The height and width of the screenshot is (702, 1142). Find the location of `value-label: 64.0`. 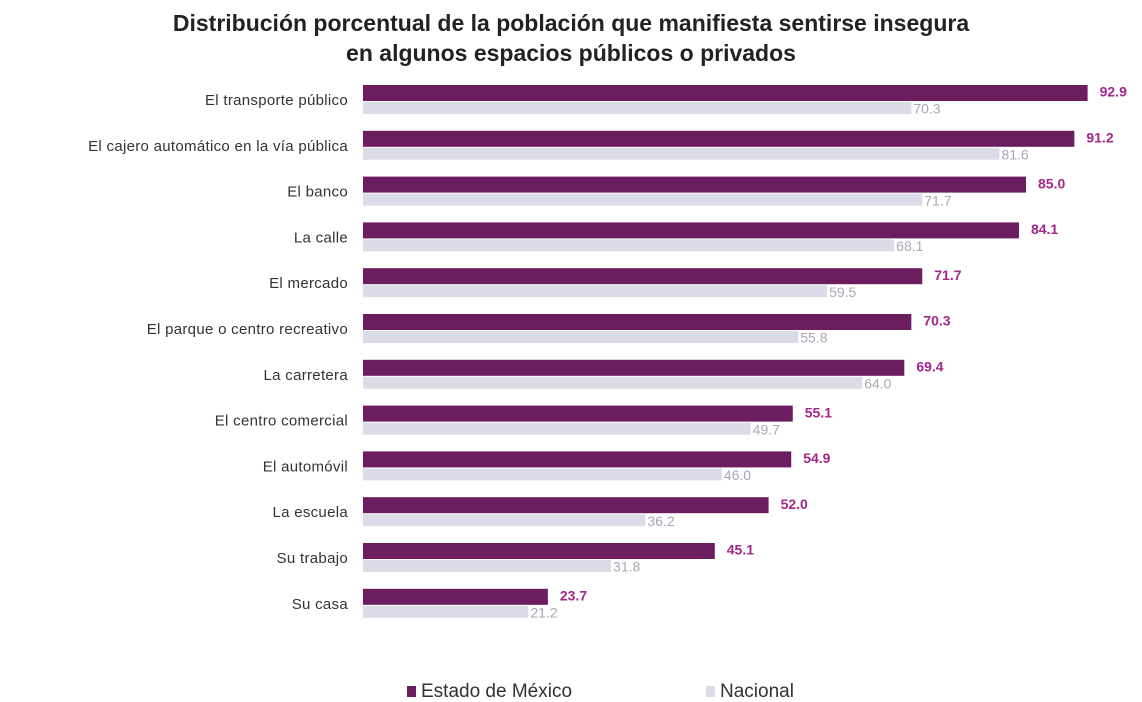

value-label: 64.0 is located at coordinates (877, 384).